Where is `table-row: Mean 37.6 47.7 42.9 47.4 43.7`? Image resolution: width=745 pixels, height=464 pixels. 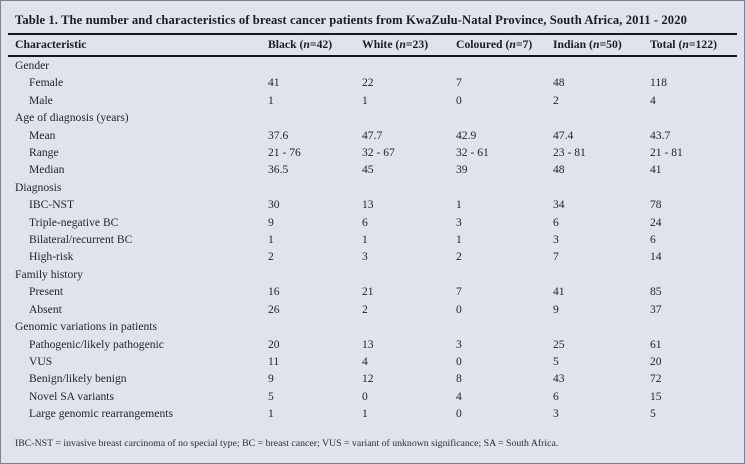 table-row: Mean 37.6 47.7 42.9 47.4 43.7 is located at coordinates (372, 135).